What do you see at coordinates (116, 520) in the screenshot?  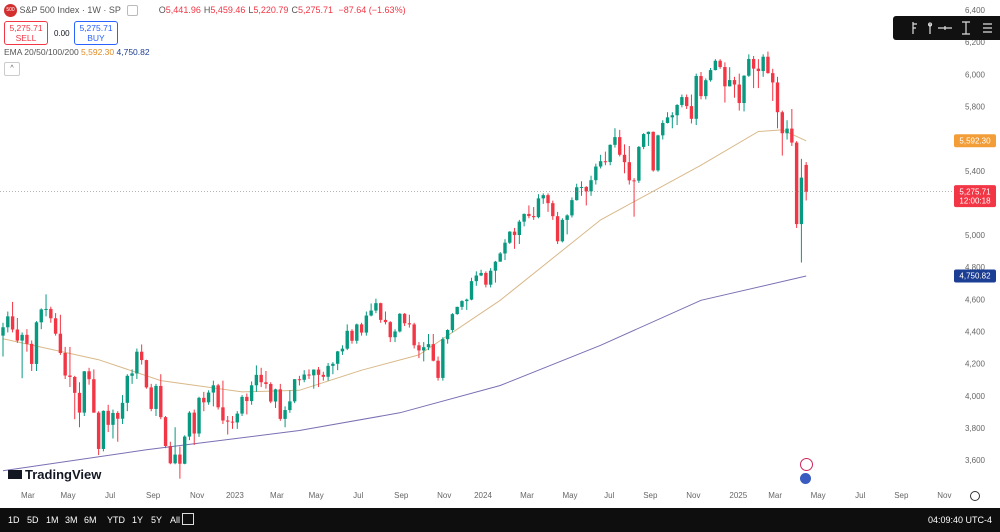 I see `range-button: YTD` at bounding box center [116, 520].